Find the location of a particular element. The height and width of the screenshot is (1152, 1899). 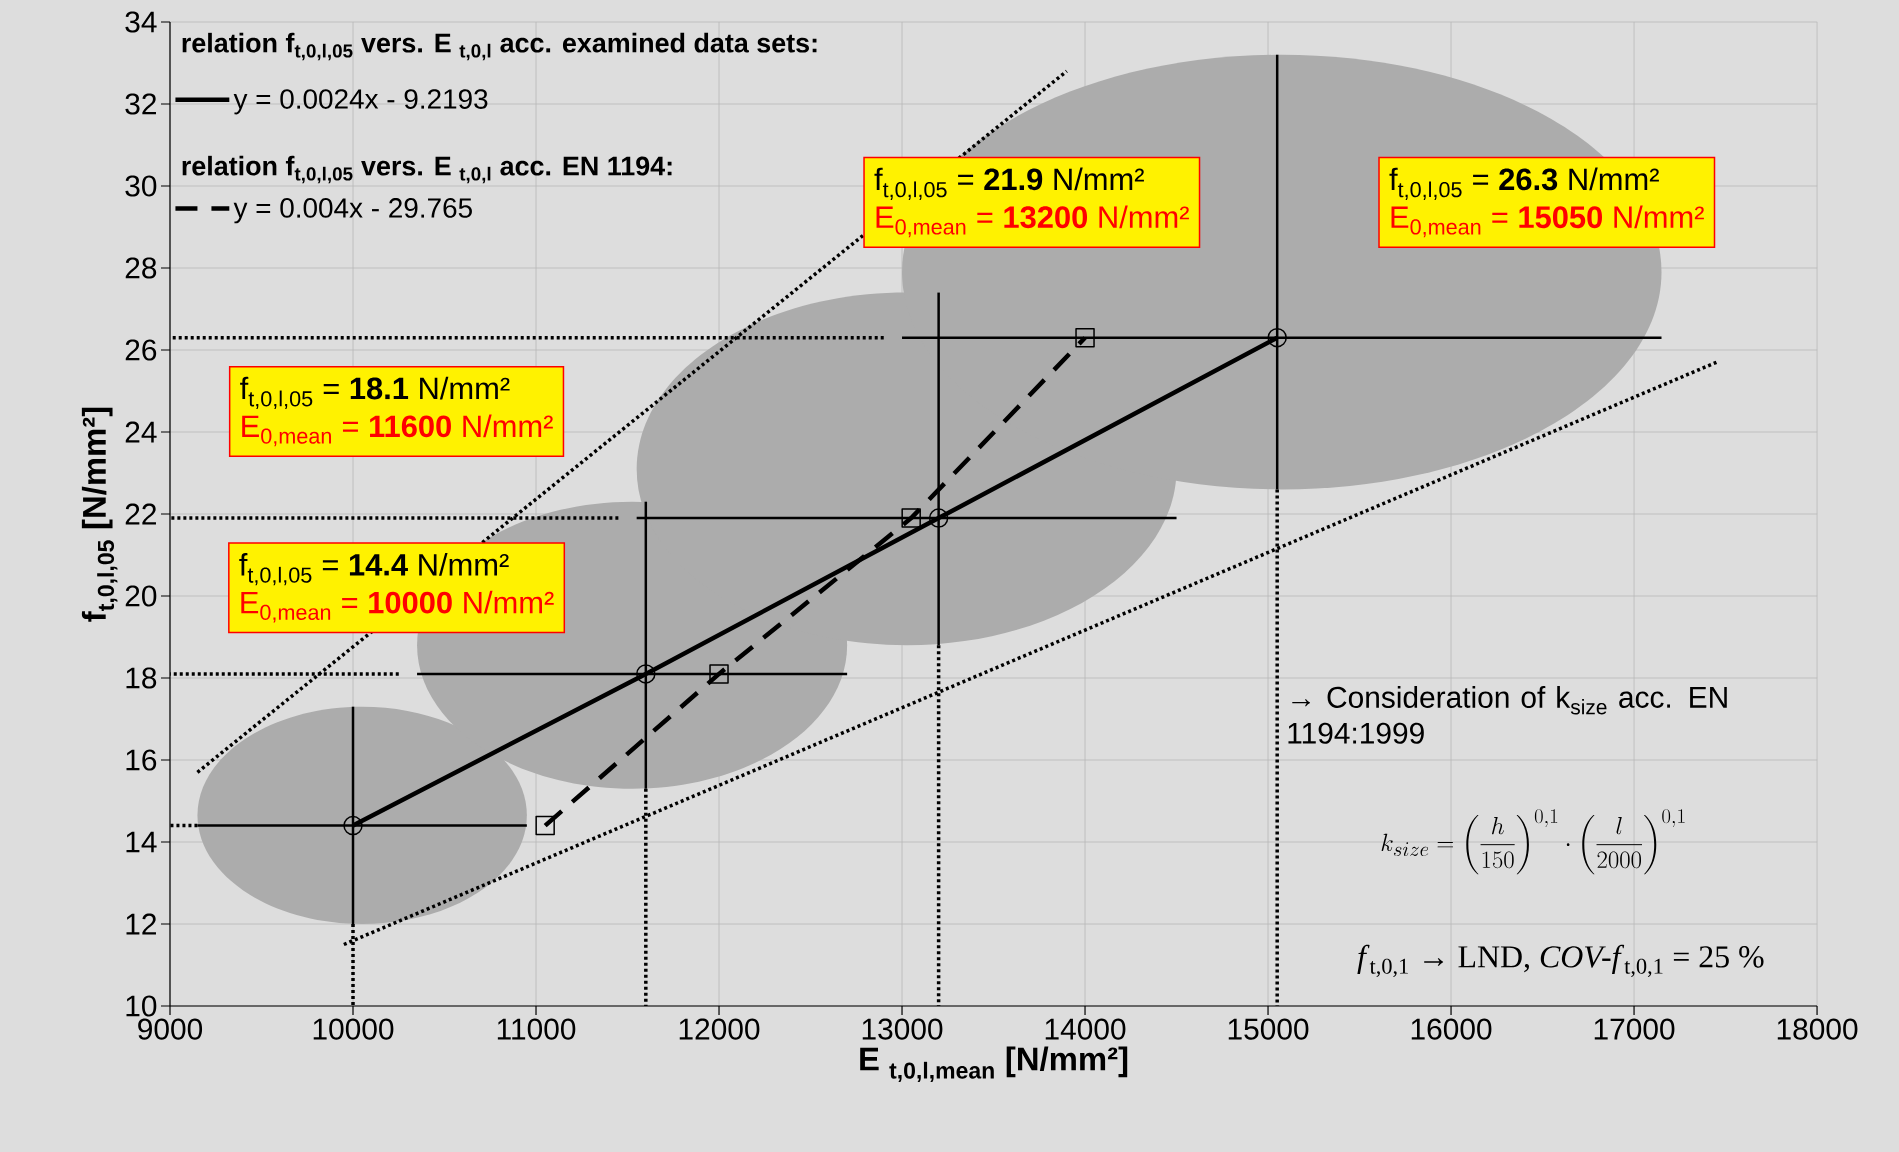

y-tick-label: 26 is located at coordinates (141, 350).